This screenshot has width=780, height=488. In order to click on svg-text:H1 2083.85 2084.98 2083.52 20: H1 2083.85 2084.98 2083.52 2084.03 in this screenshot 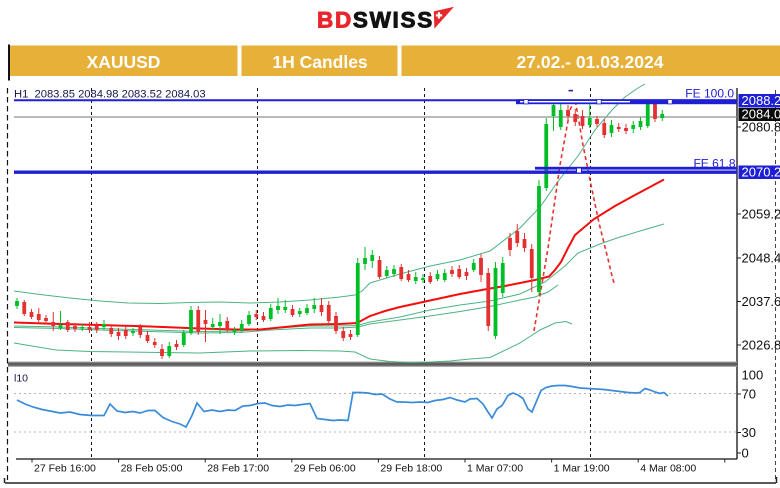, I will do `click(110, 95)`.